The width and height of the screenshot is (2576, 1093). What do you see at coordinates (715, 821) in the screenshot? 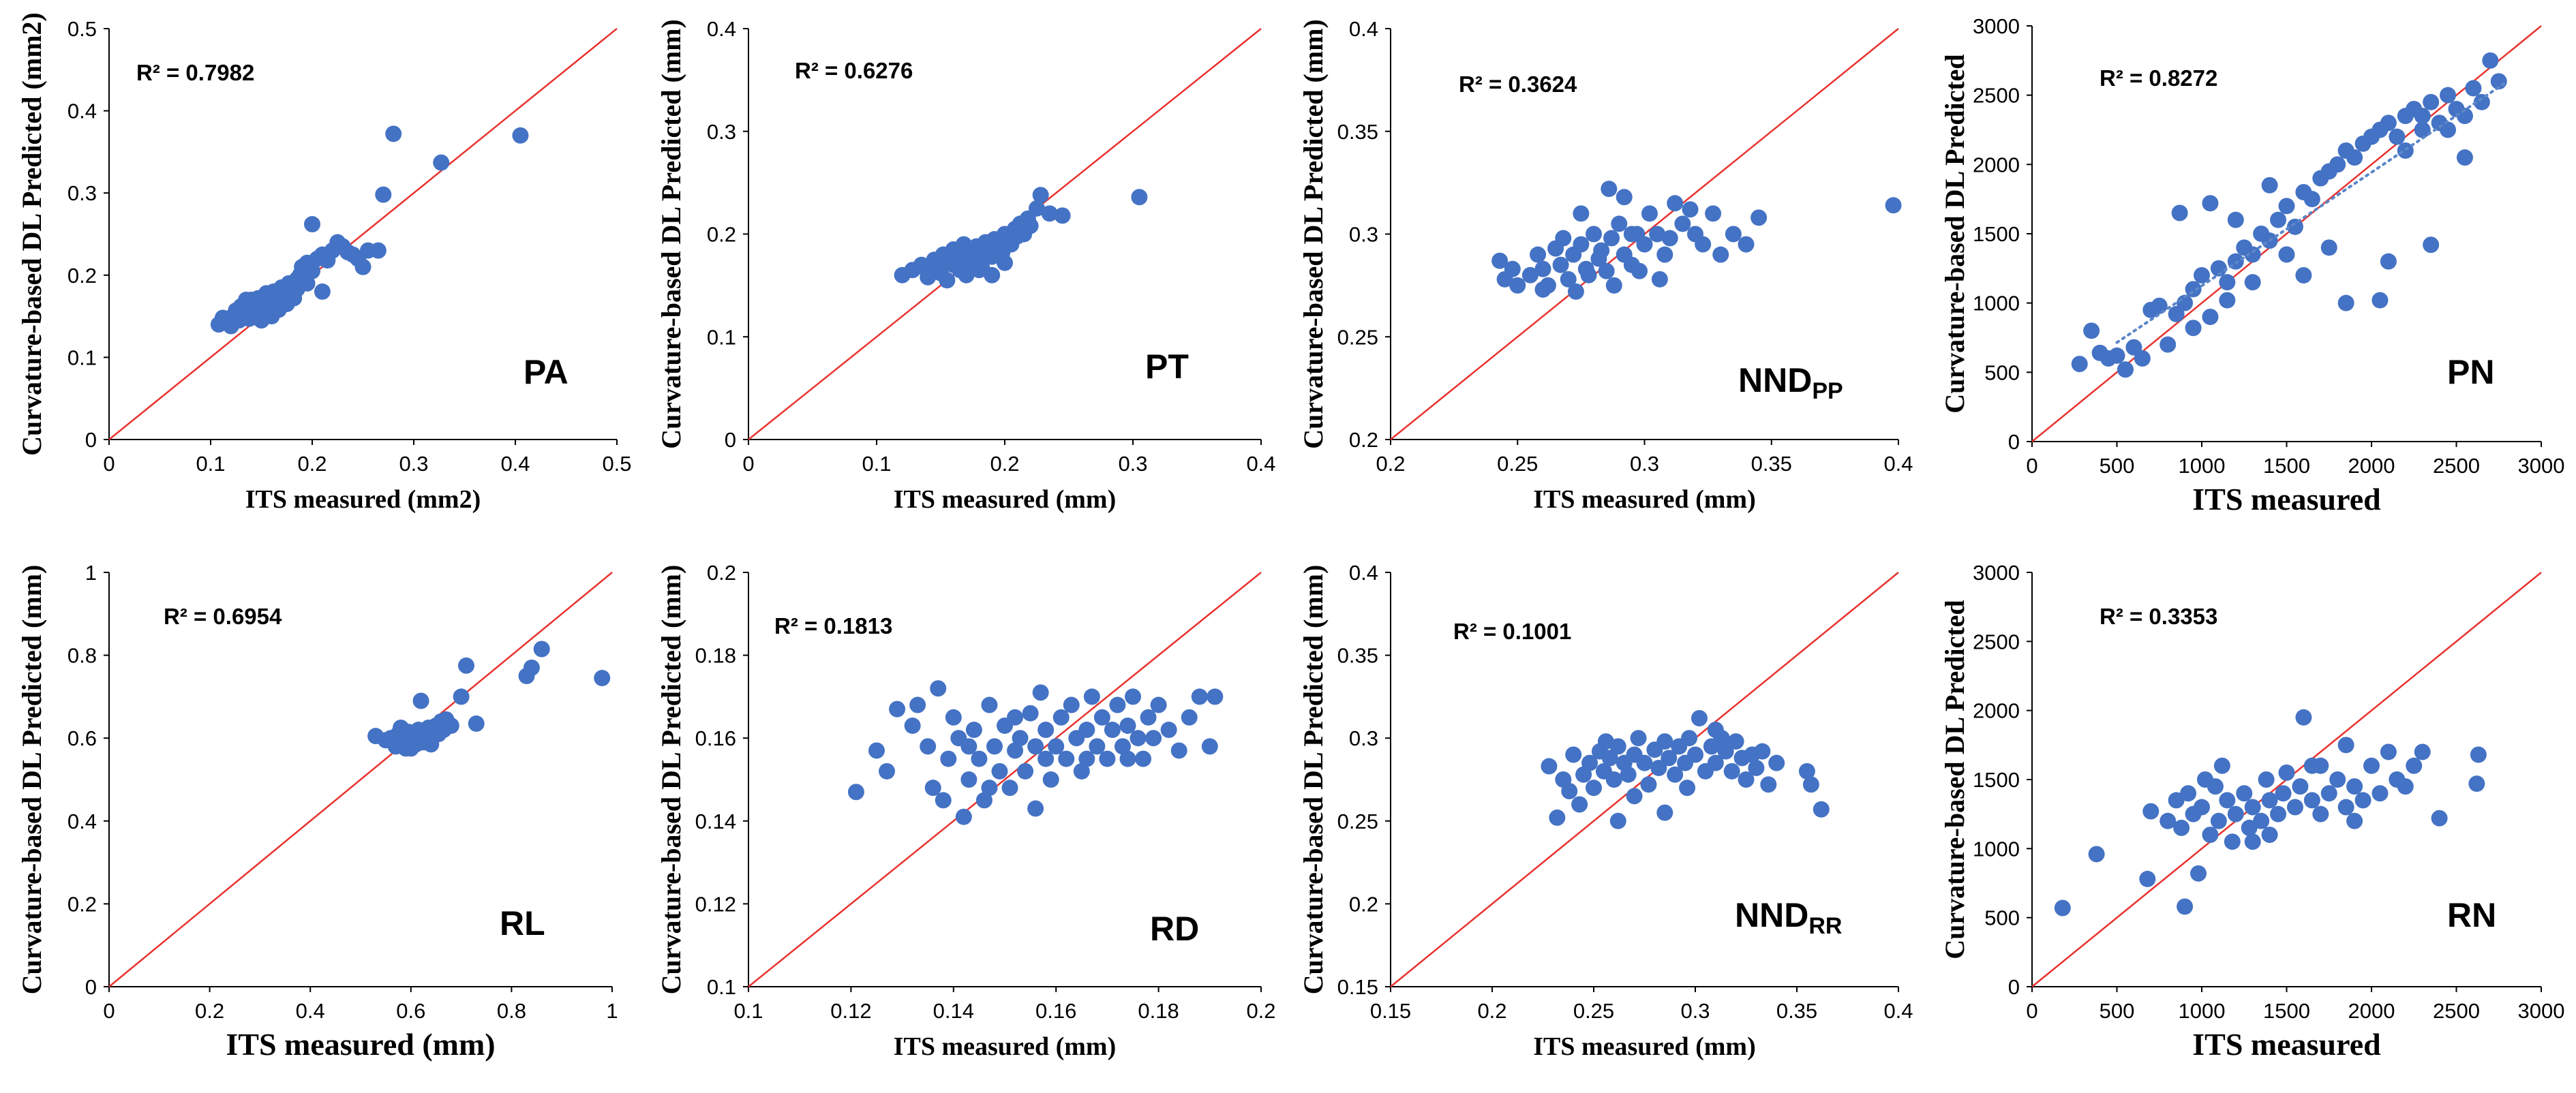
I see `panel-rd-y-tick-label: 0.14` at bounding box center [715, 821].